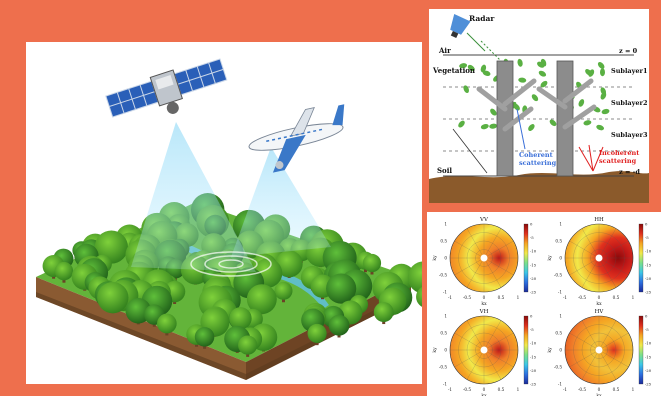 The height and width of the screenshot is (396, 661). Describe the element at coordinates (538, 163) in the screenshot. I see `coherent-label-line2: scattering` at that location.